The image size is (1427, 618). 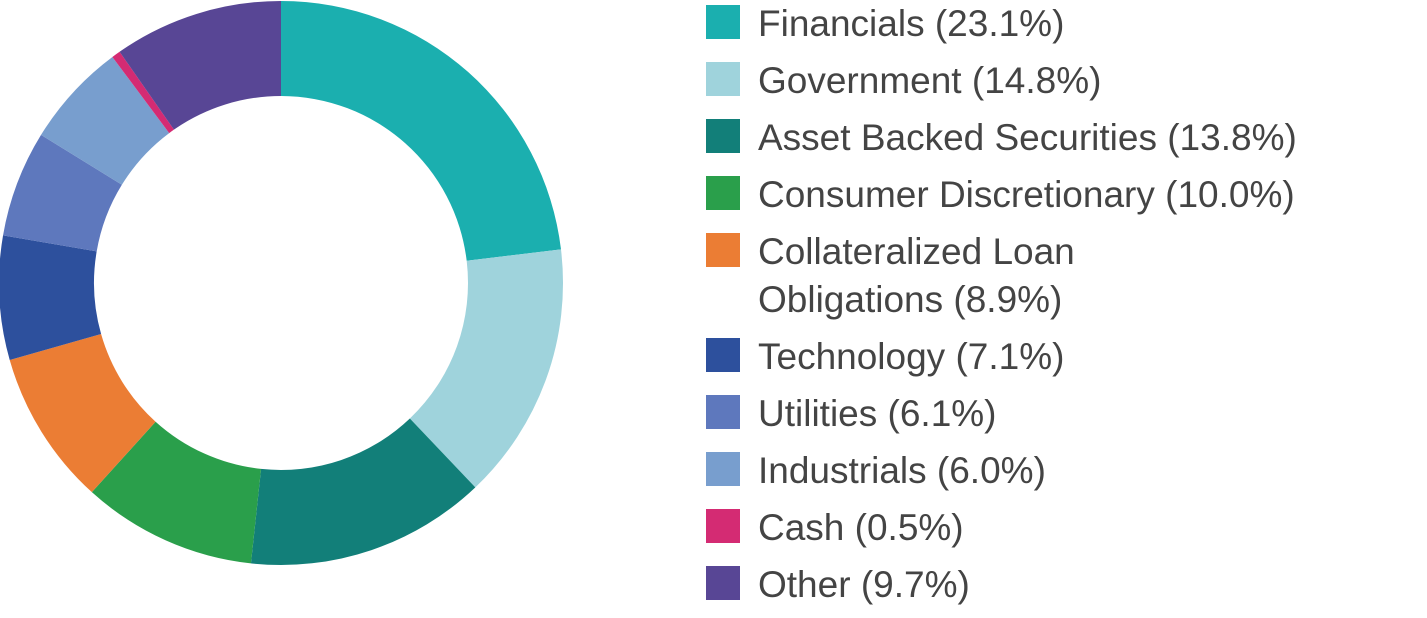 I want to click on legend-label: Utilities (6.1%), so click(x=877, y=413).